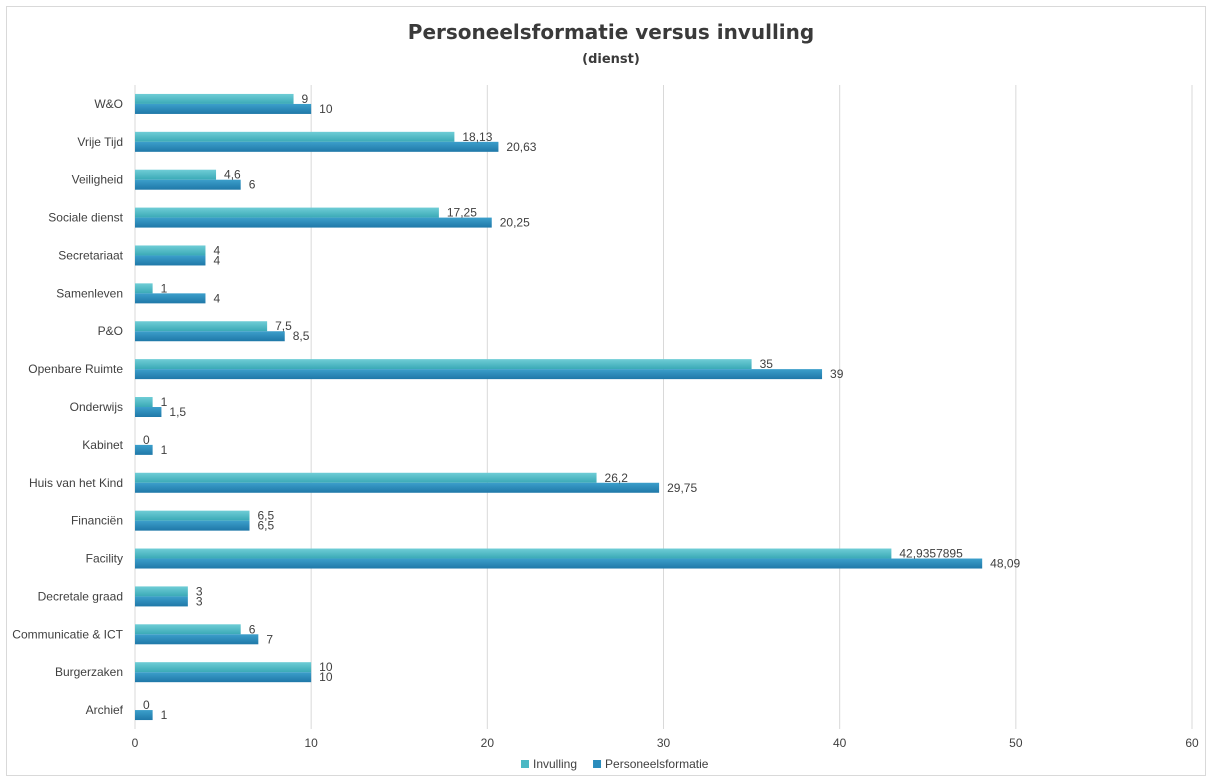  Describe the element at coordinates (85, 218) in the screenshot. I see `category-label: Sociale dienst` at that location.